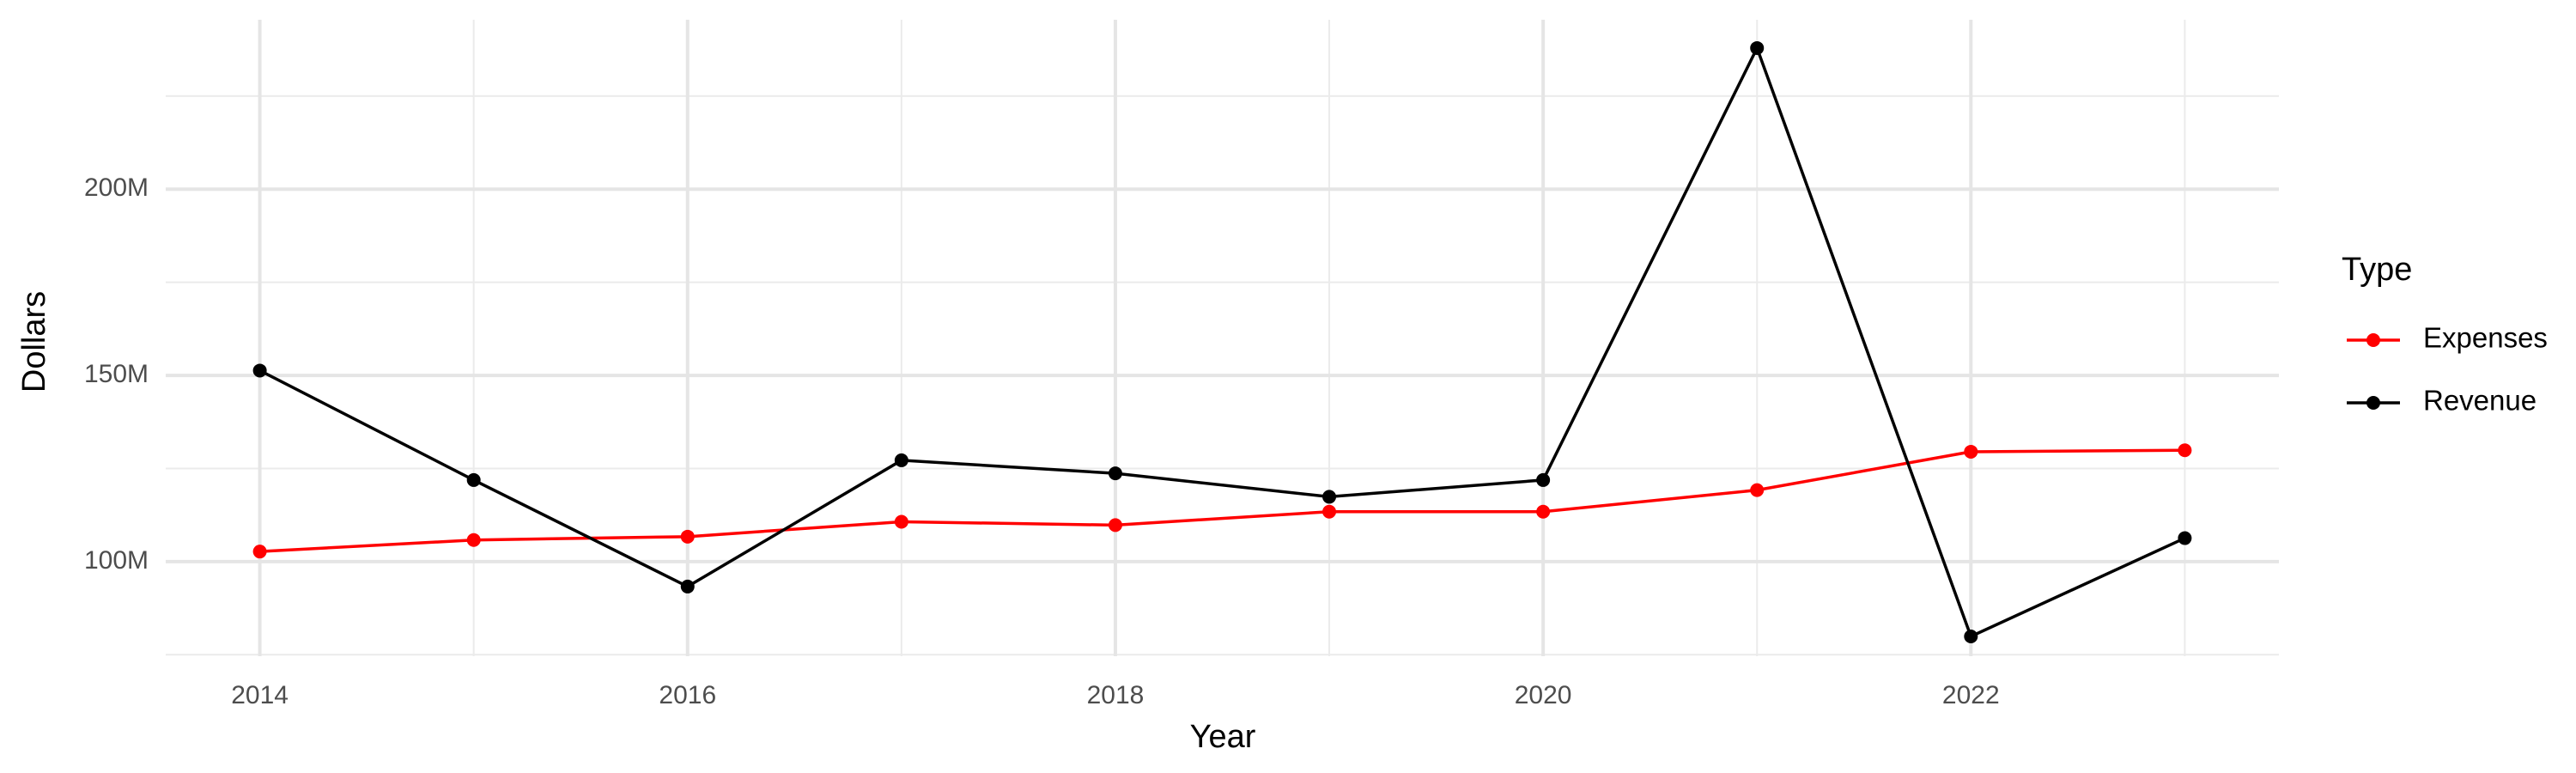 Image resolution: width=2576 pixels, height=773 pixels. Describe the element at coordinates (1971, 695) in the screenshot. I see `x-tick-label: 2022` at that location.